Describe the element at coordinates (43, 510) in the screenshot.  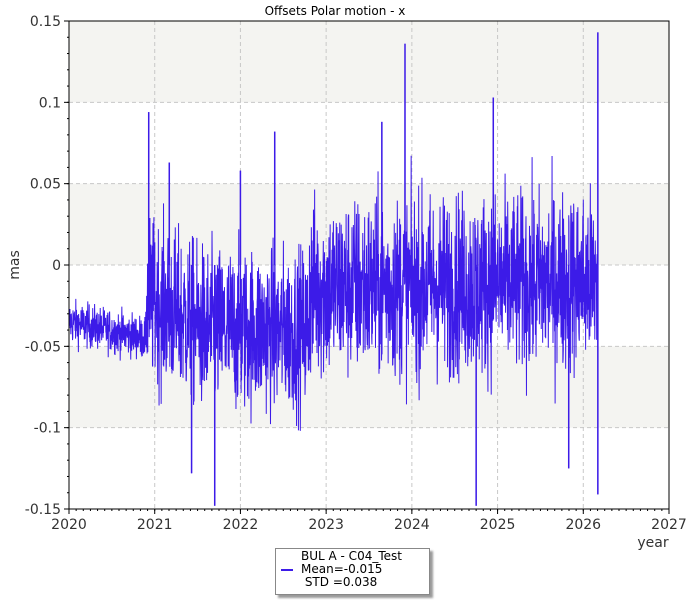
I see `y-tick-label: -0.15` at that location.